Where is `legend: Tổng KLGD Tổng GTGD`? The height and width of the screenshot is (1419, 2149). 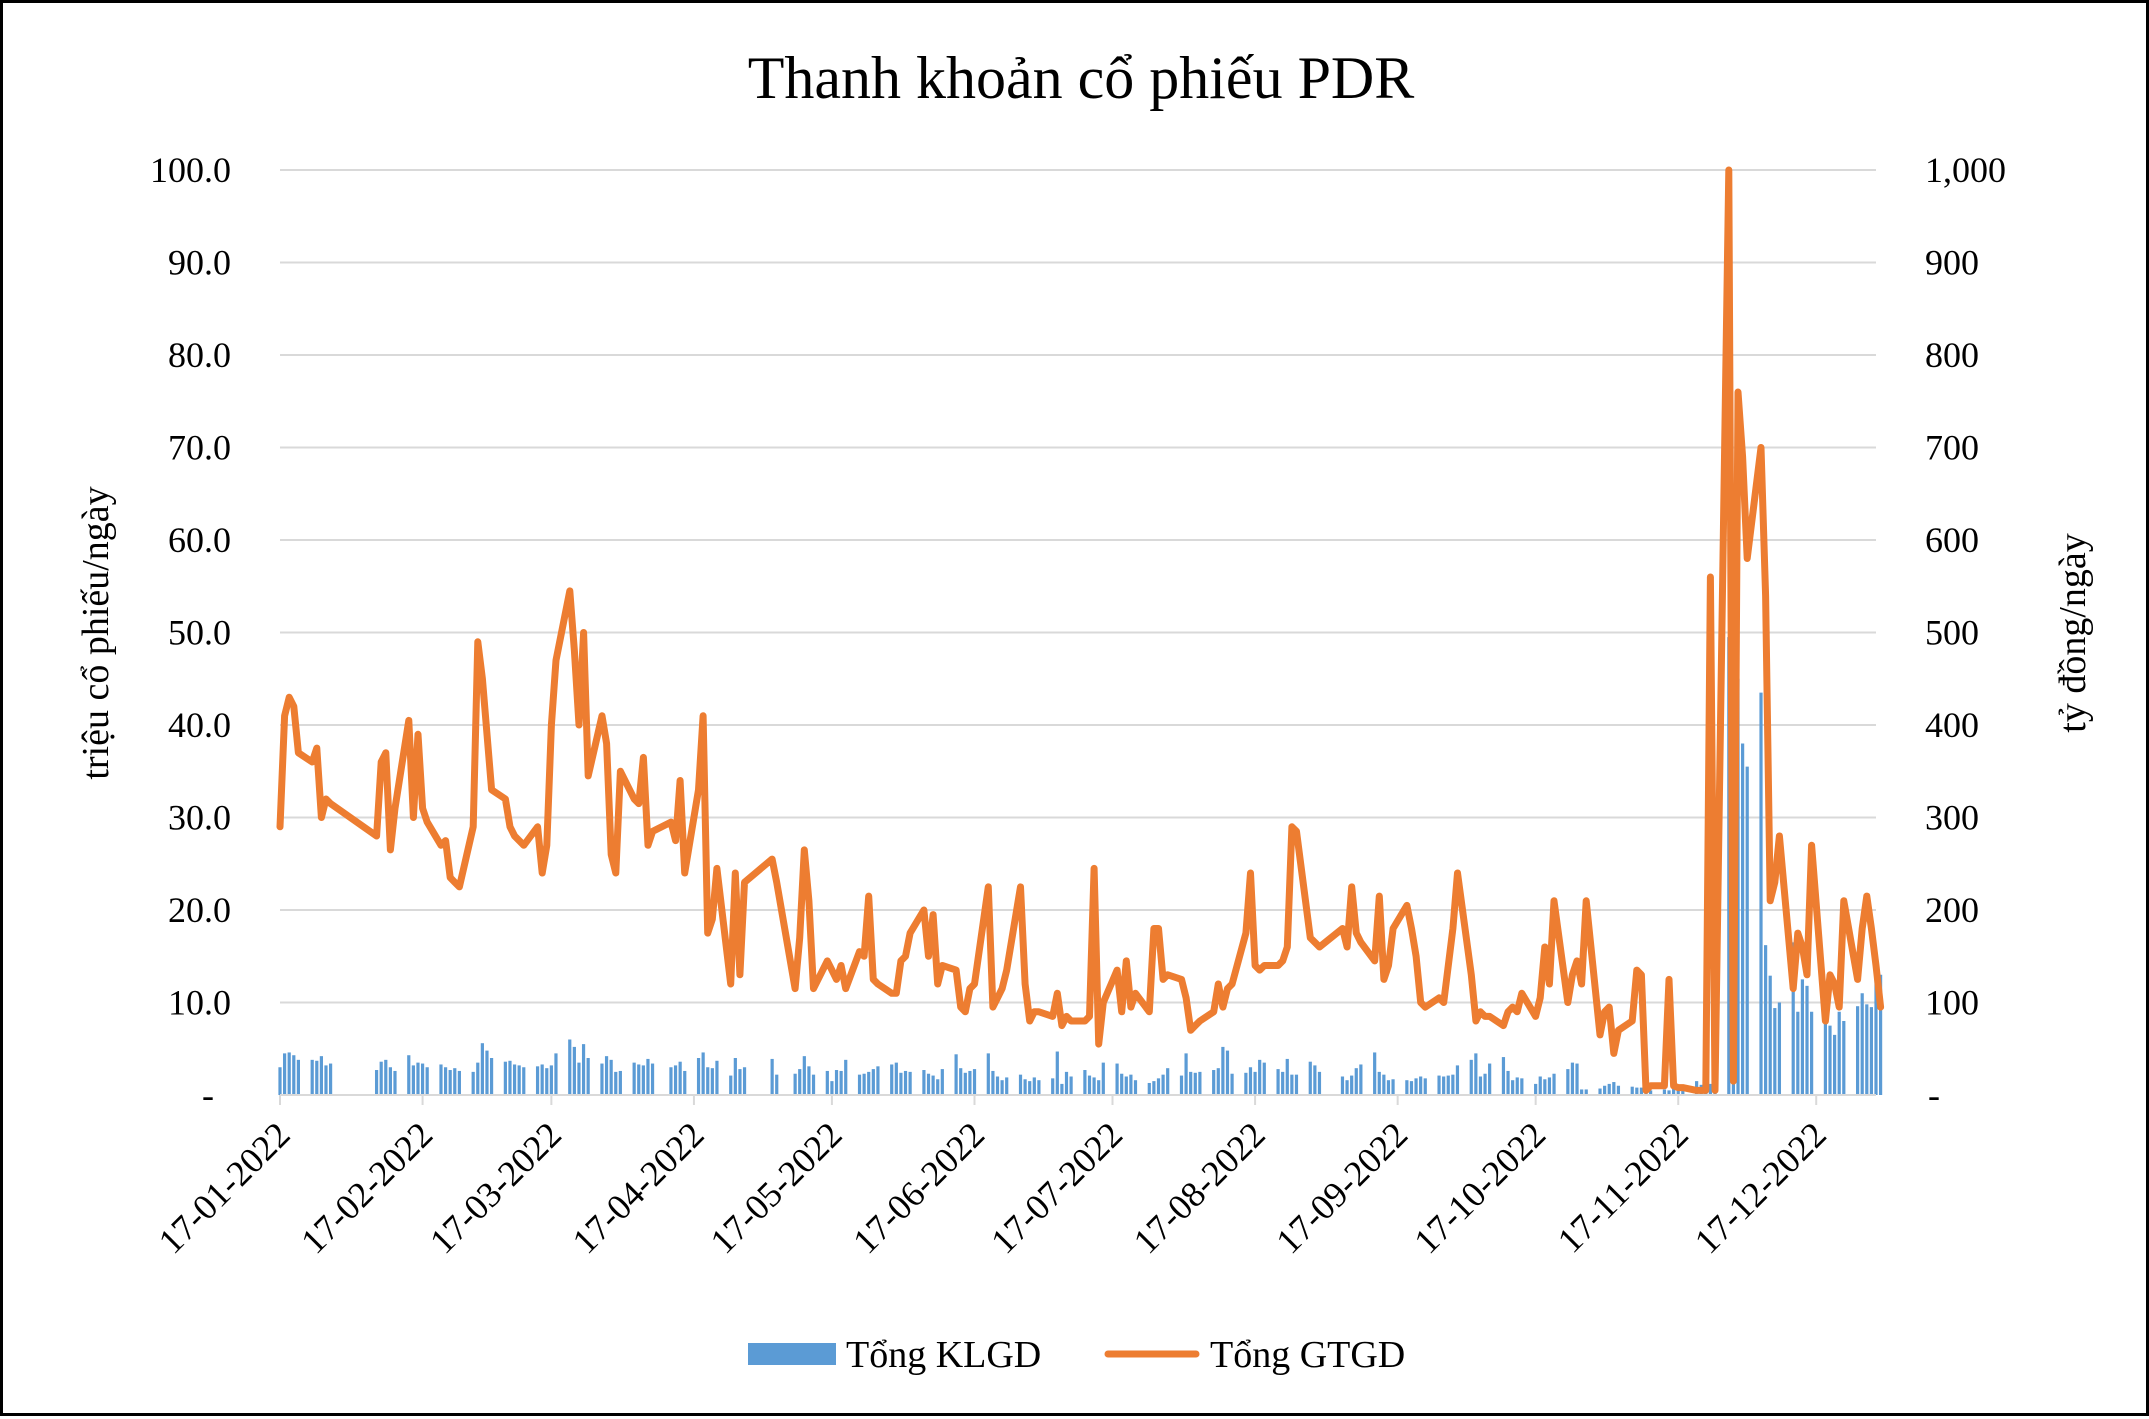 legend: Tổng KLGD Tổng GTGD is located at coordinates (1076, 1355).